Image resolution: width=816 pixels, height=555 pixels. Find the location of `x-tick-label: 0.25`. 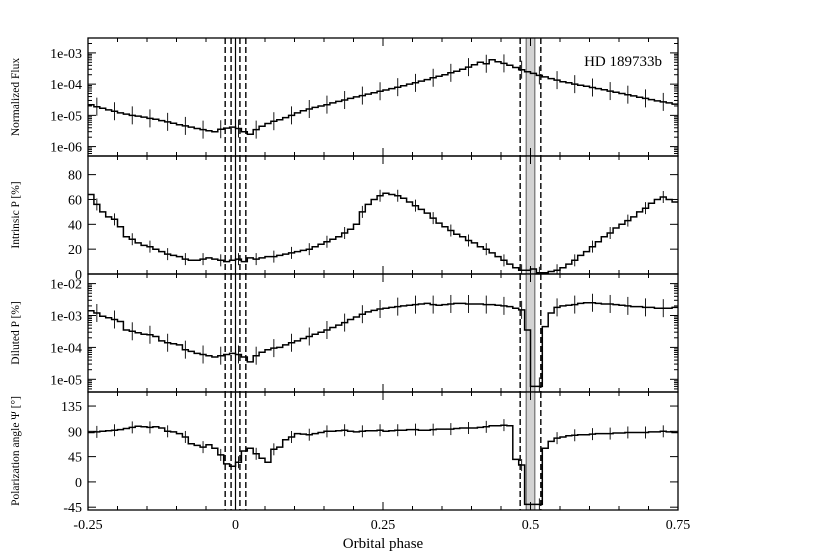

x-tick-label: 0.25 is located at coordinates (383, 525).